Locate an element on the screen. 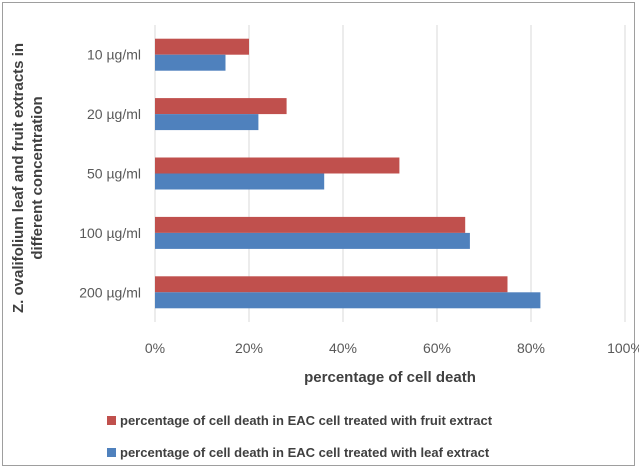 This screenshot has height=470, width=639. y-tick-label: 50 µg/ml is located at coordinates (114, 174).